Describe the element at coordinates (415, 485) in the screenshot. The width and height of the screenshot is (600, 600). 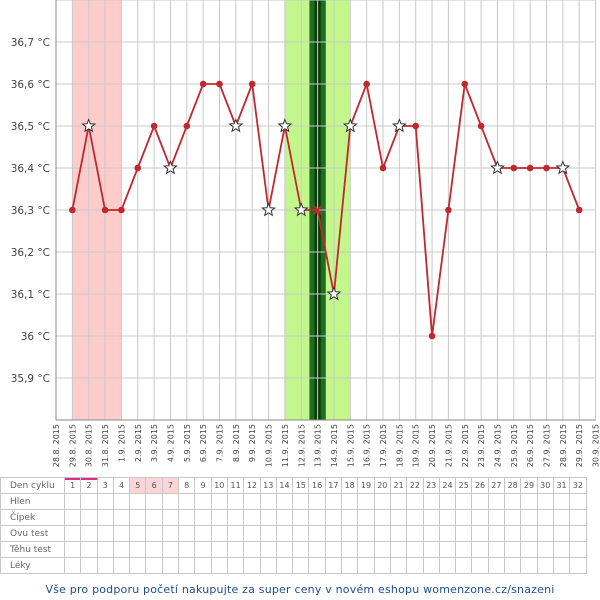
I see `cycle-day-cell: 22` at that location.